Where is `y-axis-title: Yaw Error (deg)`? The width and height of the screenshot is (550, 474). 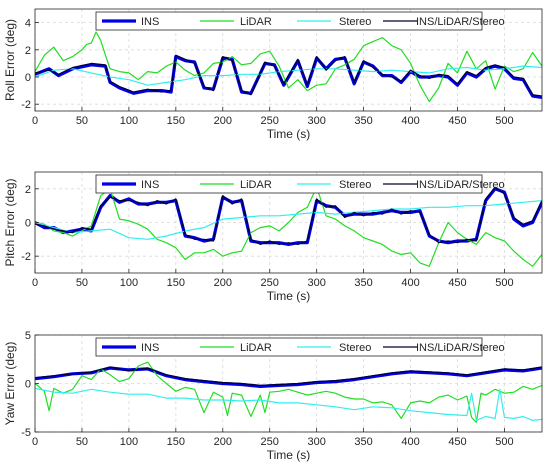 y-axis-title: Yaw Error (deg) is located at coordinates (10, 384).